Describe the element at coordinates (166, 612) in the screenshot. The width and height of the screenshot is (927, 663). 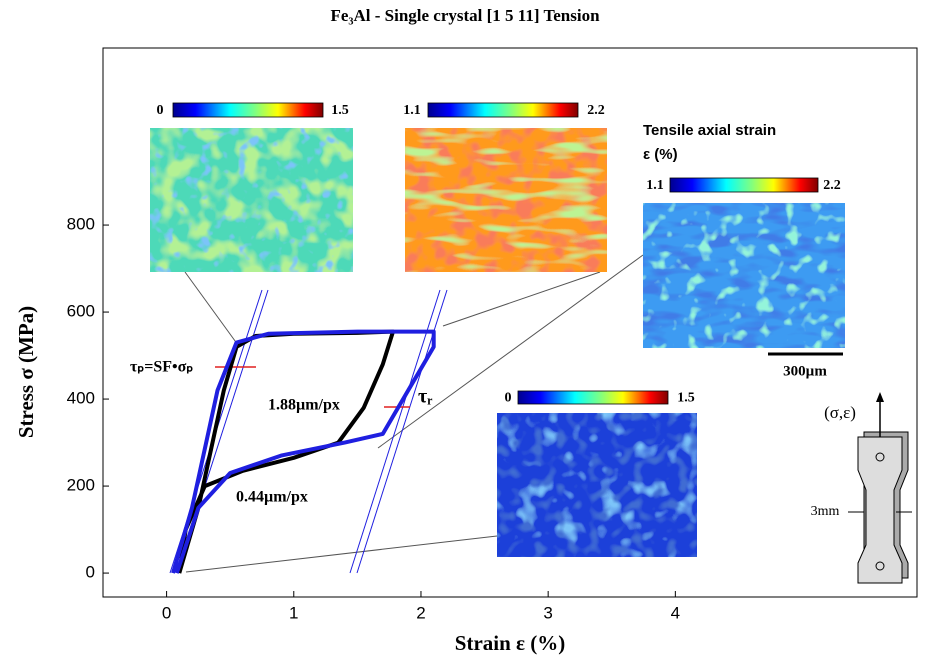
I see `x-tick-label: 0` at that location.